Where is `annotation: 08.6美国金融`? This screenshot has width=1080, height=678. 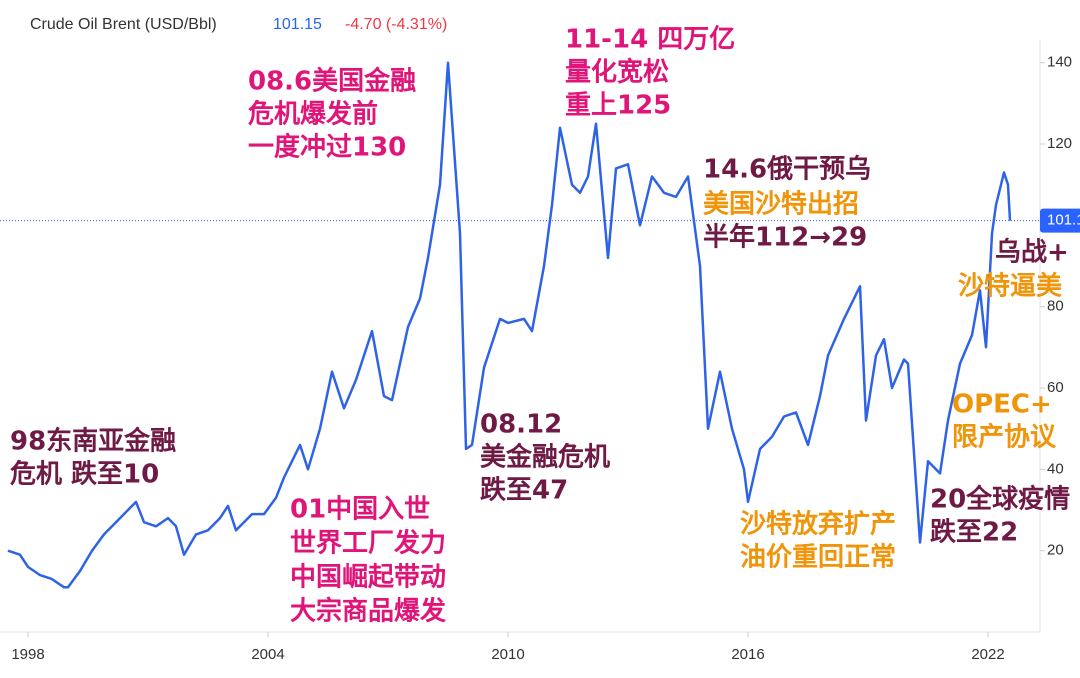
annotation: 08.6美国金融 is located at coordinates (332, 81).